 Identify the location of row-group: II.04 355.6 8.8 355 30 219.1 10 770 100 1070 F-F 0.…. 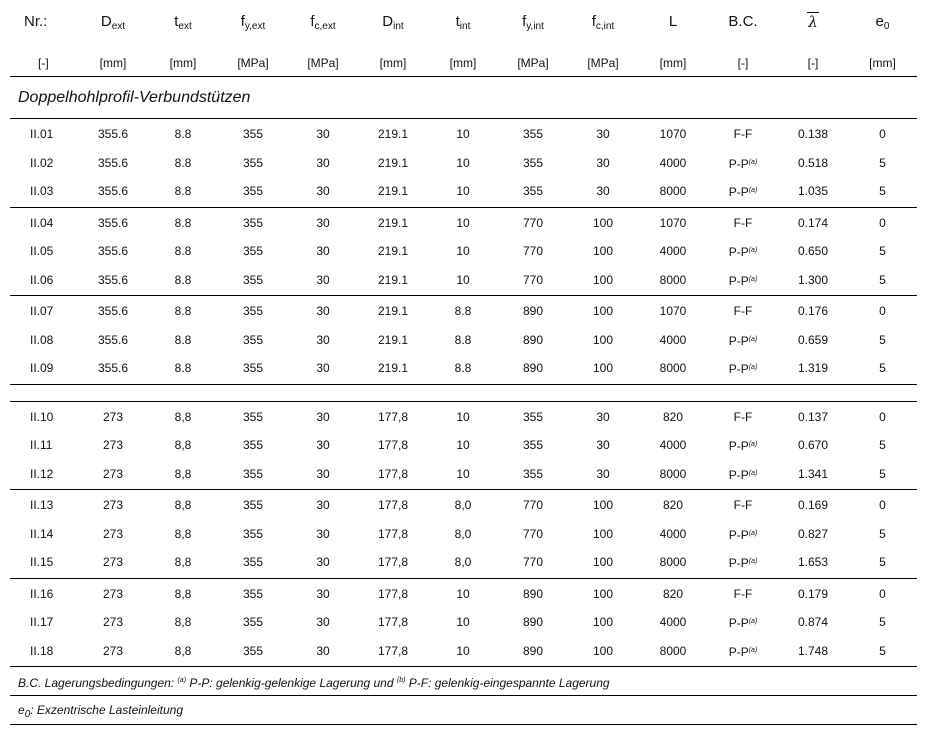
(463, 252).